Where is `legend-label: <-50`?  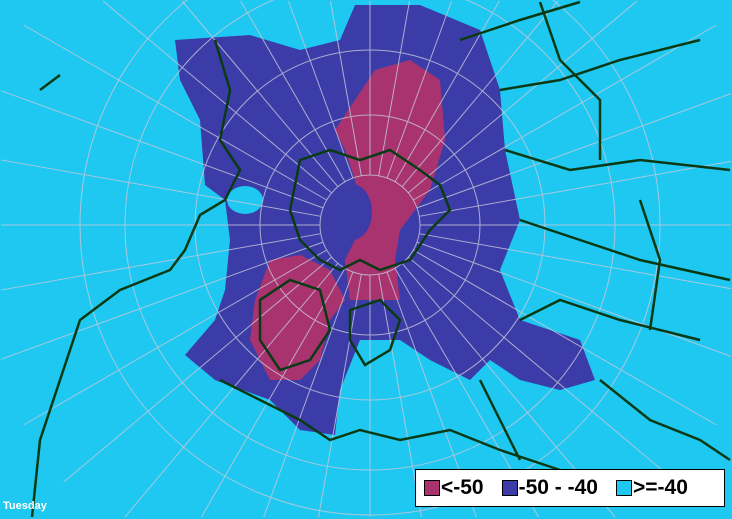 legend-label: <-50 is located at coordinates (462, 487).